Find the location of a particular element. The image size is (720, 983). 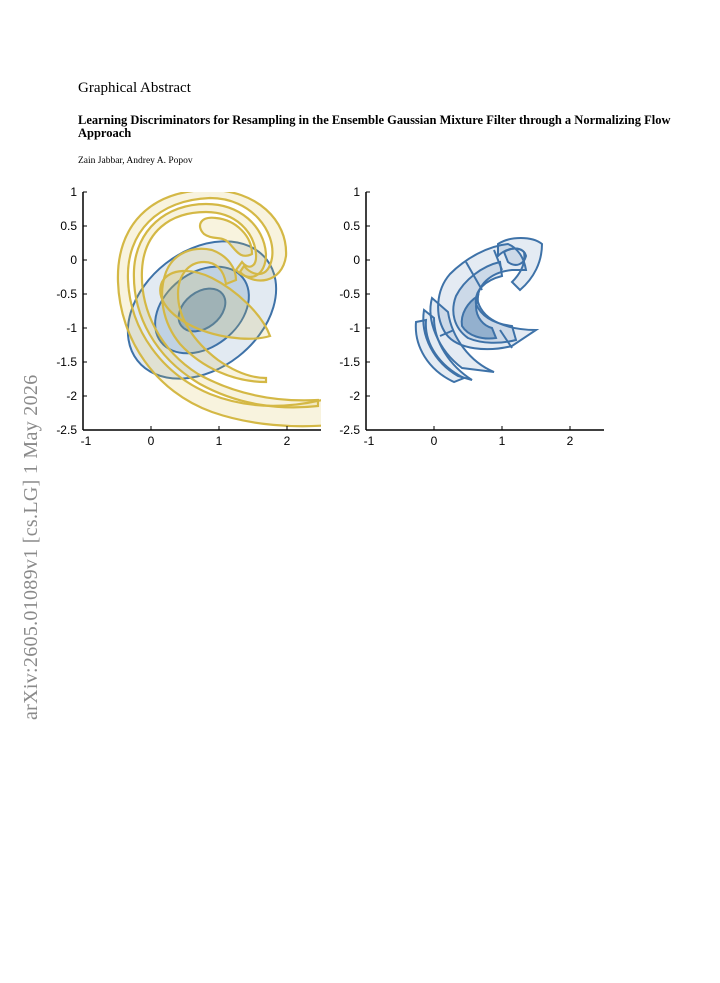

blue-crescent-inner is located at coordinates (479, 316).